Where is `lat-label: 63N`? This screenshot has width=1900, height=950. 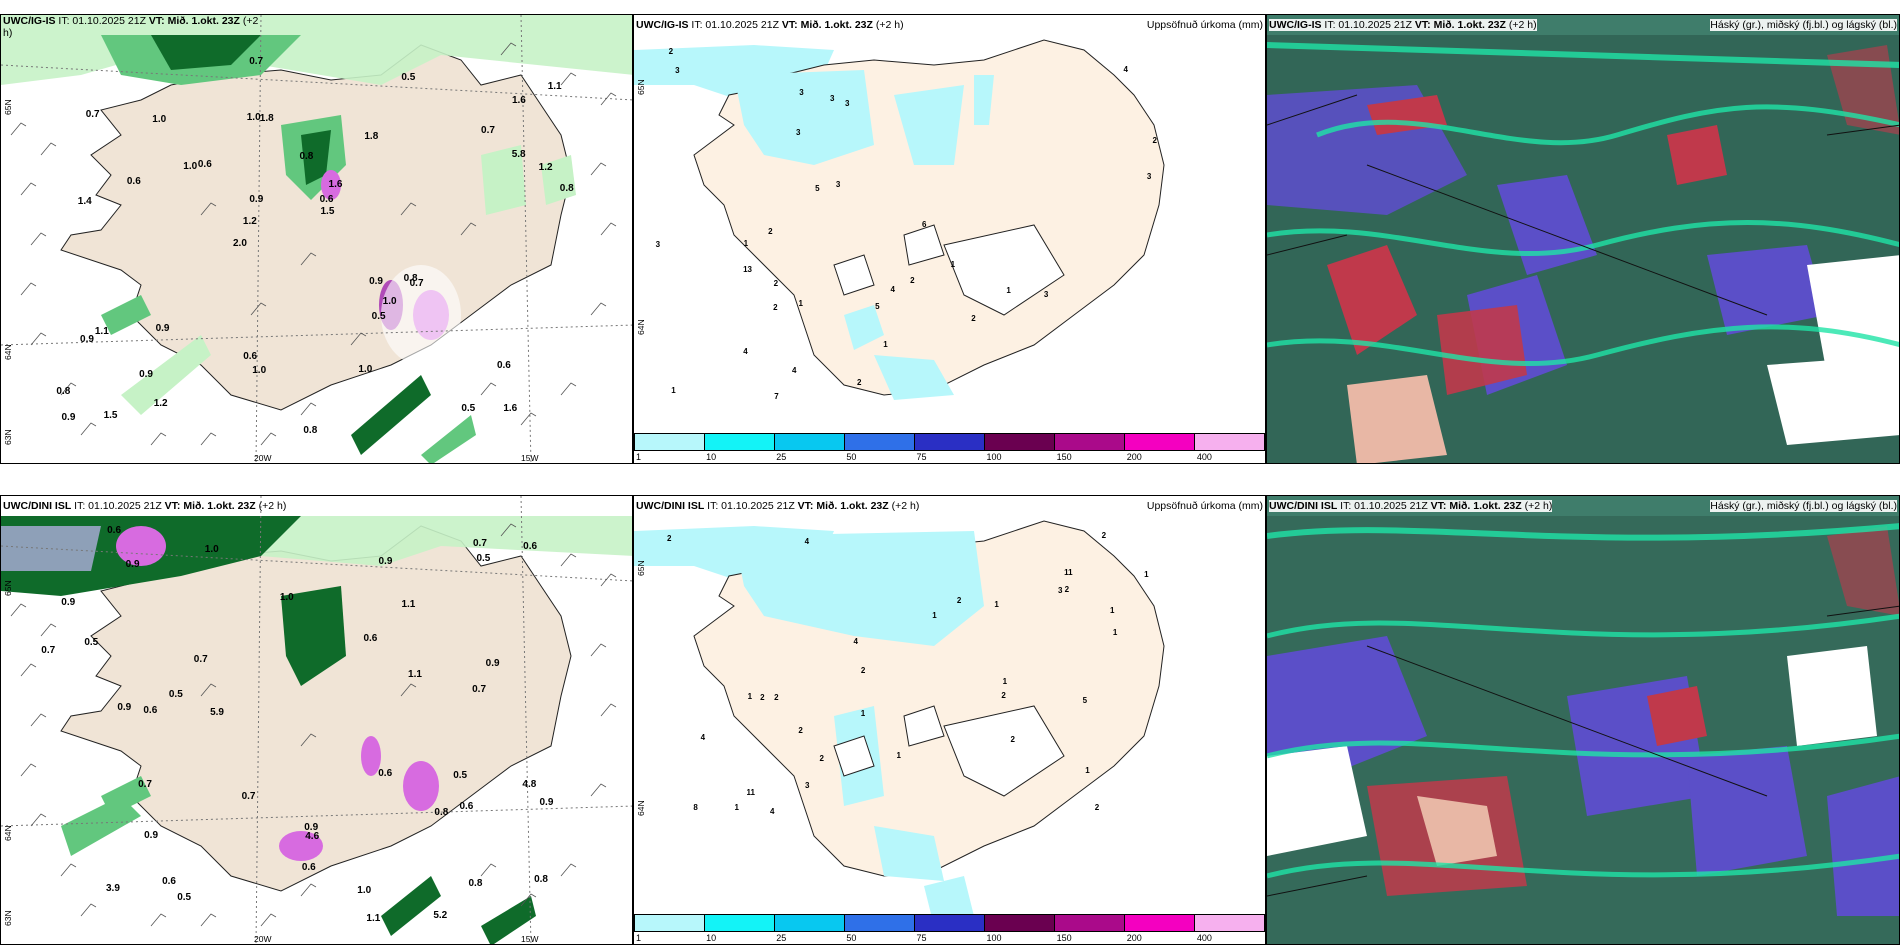
lat-label: 63N is located at coordinates (8, 918).